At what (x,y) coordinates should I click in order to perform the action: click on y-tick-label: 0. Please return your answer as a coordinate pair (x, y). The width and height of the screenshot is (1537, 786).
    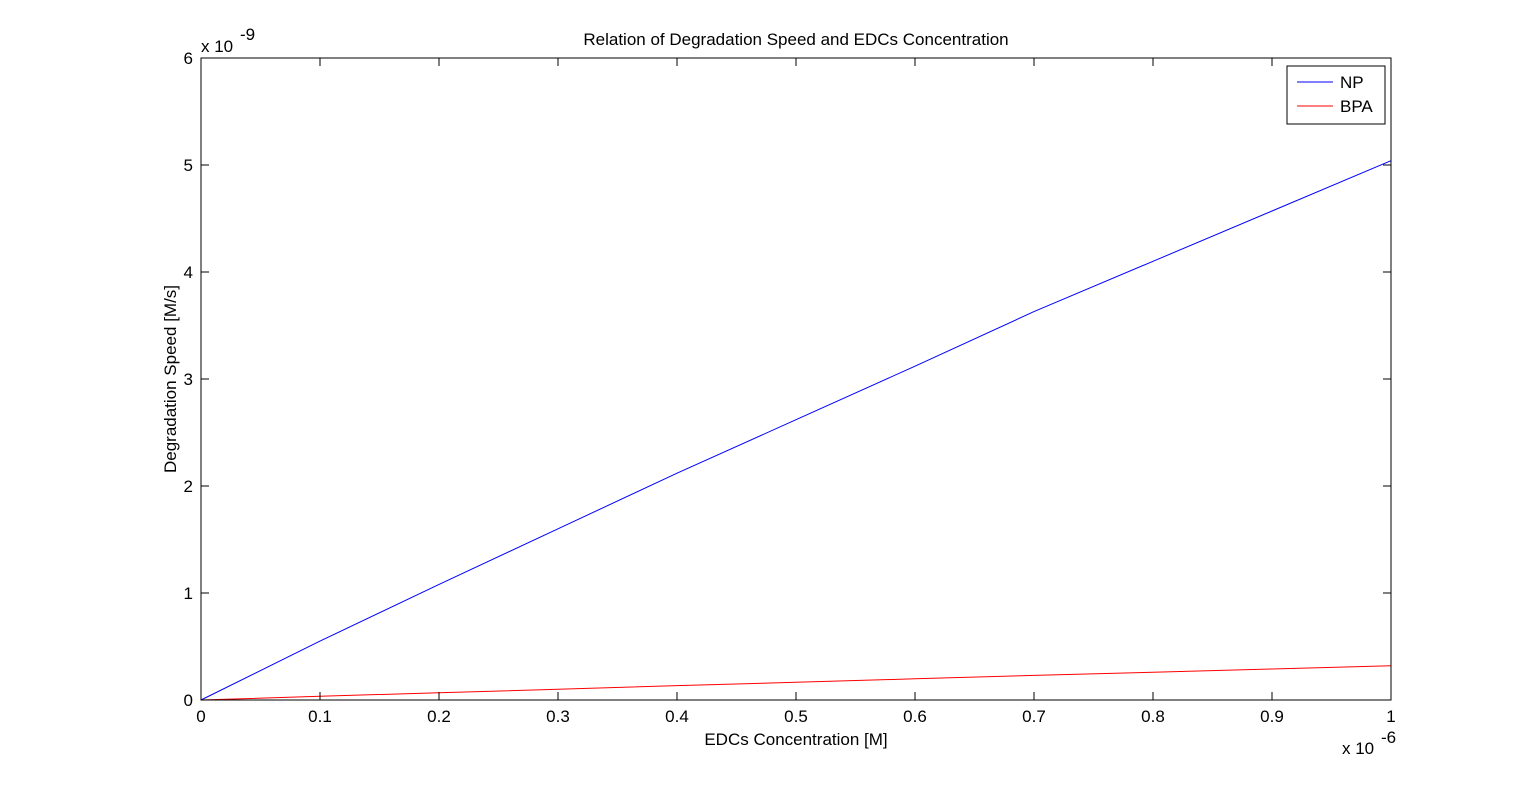
    Looking at the image, I should click on (188, 700).